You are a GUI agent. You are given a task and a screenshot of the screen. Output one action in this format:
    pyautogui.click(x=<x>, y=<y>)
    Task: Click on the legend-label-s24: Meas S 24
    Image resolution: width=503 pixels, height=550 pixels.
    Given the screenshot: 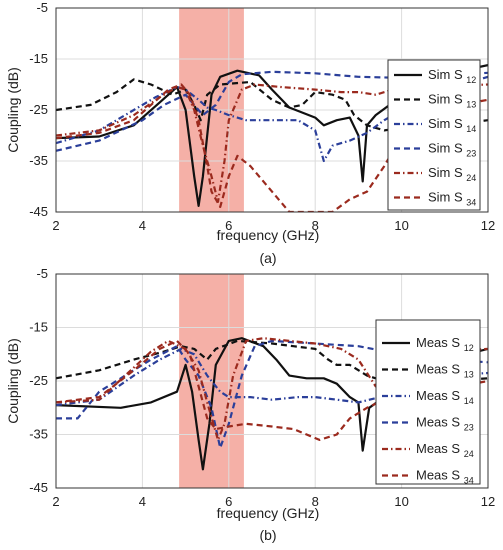 What is the action you would take?
    pyautogui.click(x=445, y=450)
    